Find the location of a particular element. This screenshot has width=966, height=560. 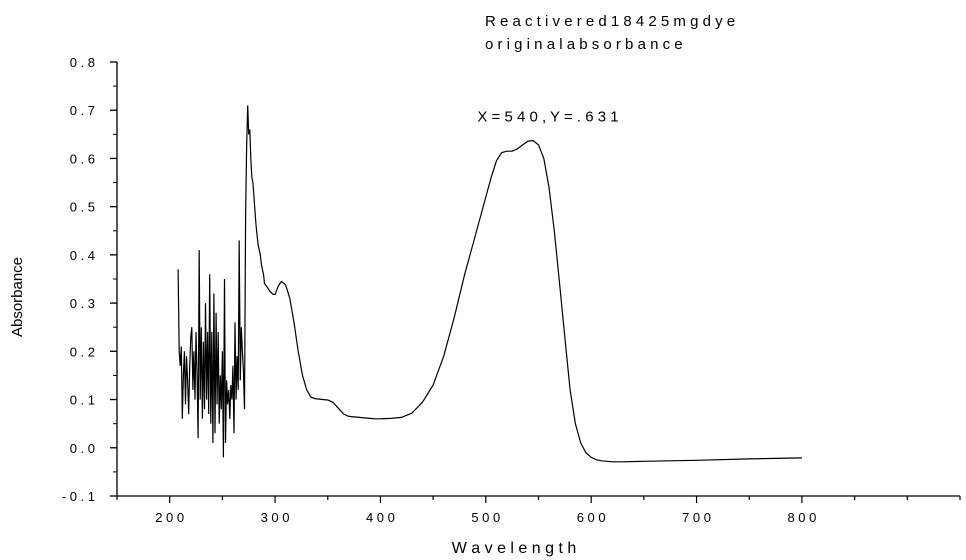

chart-subtitle: o r i g i n a l a b s o r b a n c e is located at coordinates (584, 44).